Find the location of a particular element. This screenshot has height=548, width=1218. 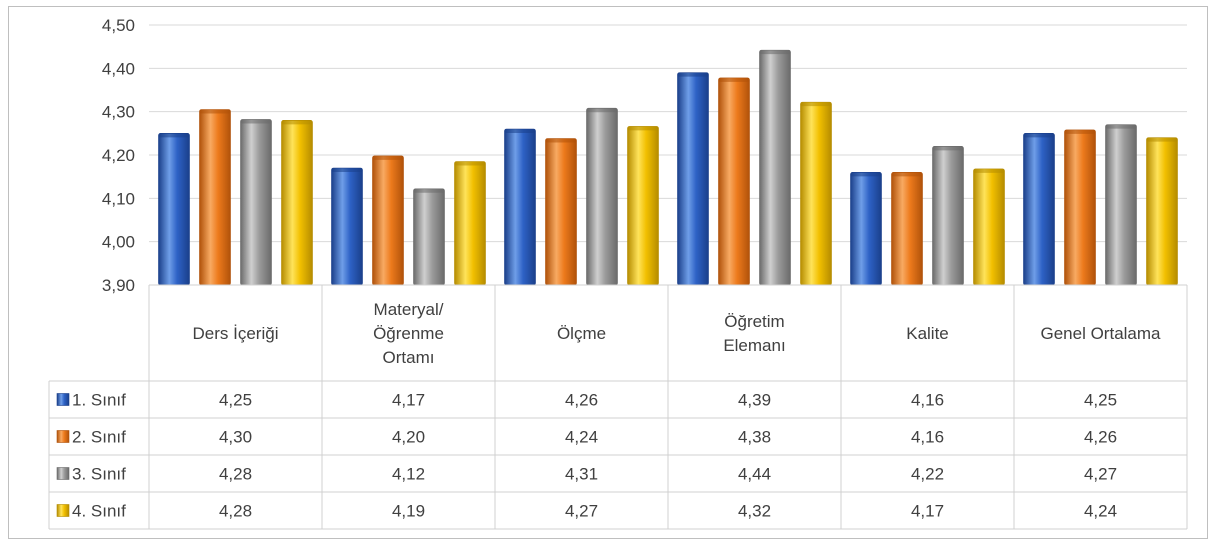

table-cell-value: 4,12 is located at coordinates (408, 474).